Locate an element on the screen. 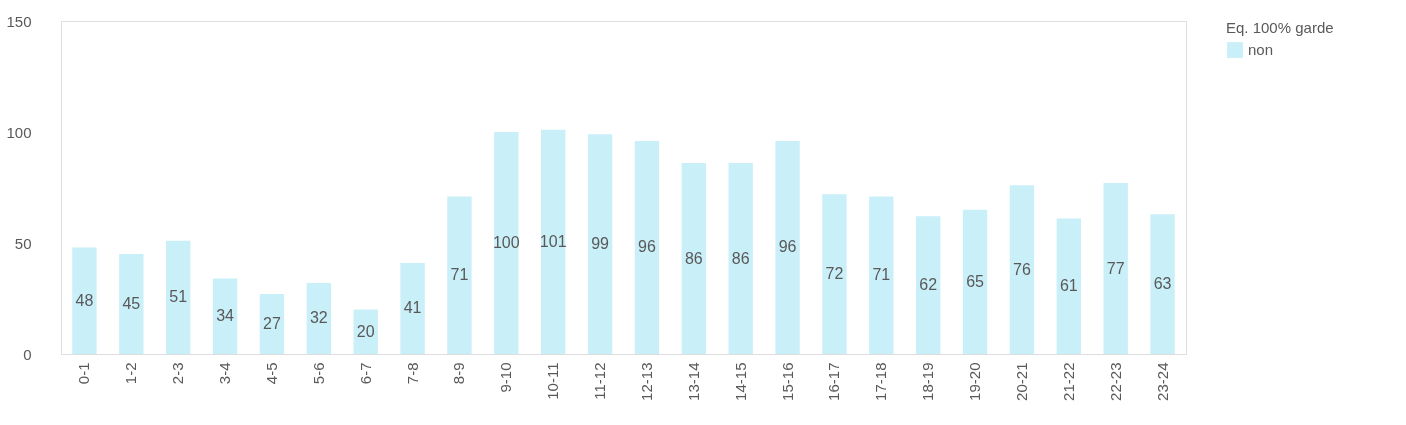 The image size is (1406, 425). y-tick-label: 50 is located at coordinates (23, 243).